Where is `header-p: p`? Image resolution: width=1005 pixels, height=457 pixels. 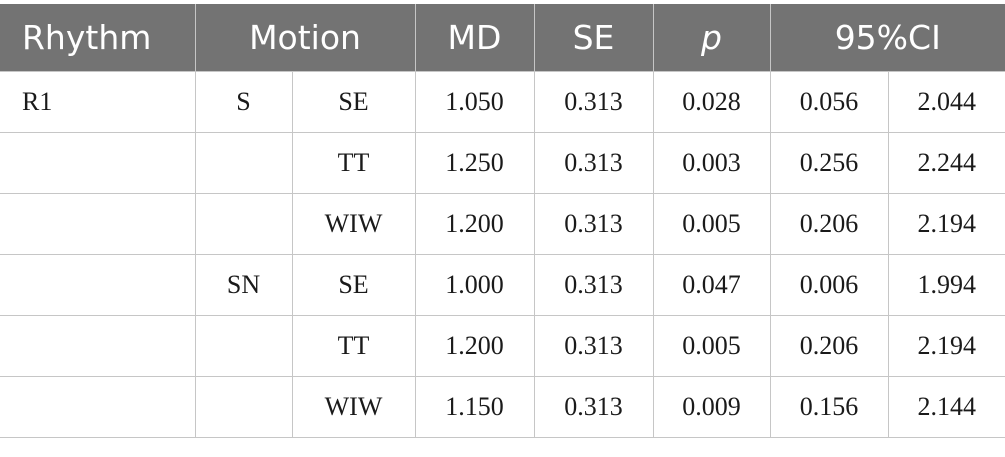 header-p: p is located at coordinates (711, 38).